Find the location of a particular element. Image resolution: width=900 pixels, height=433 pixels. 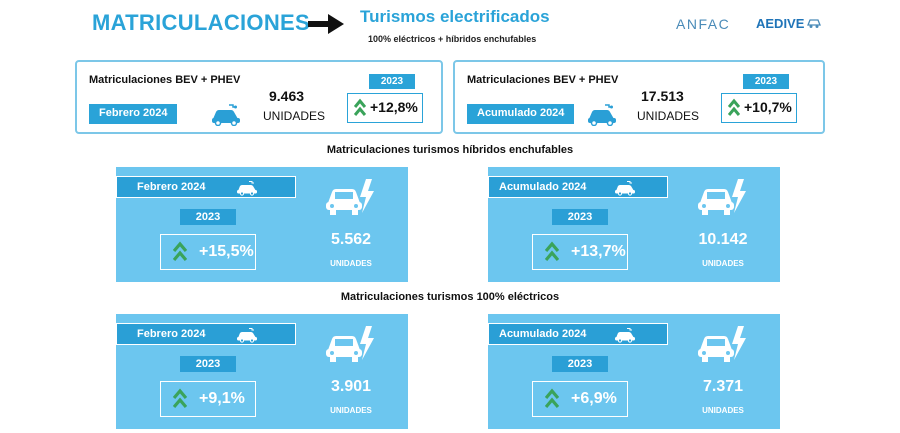

panel-value: 3.901 is located at coordinates (351, 386).